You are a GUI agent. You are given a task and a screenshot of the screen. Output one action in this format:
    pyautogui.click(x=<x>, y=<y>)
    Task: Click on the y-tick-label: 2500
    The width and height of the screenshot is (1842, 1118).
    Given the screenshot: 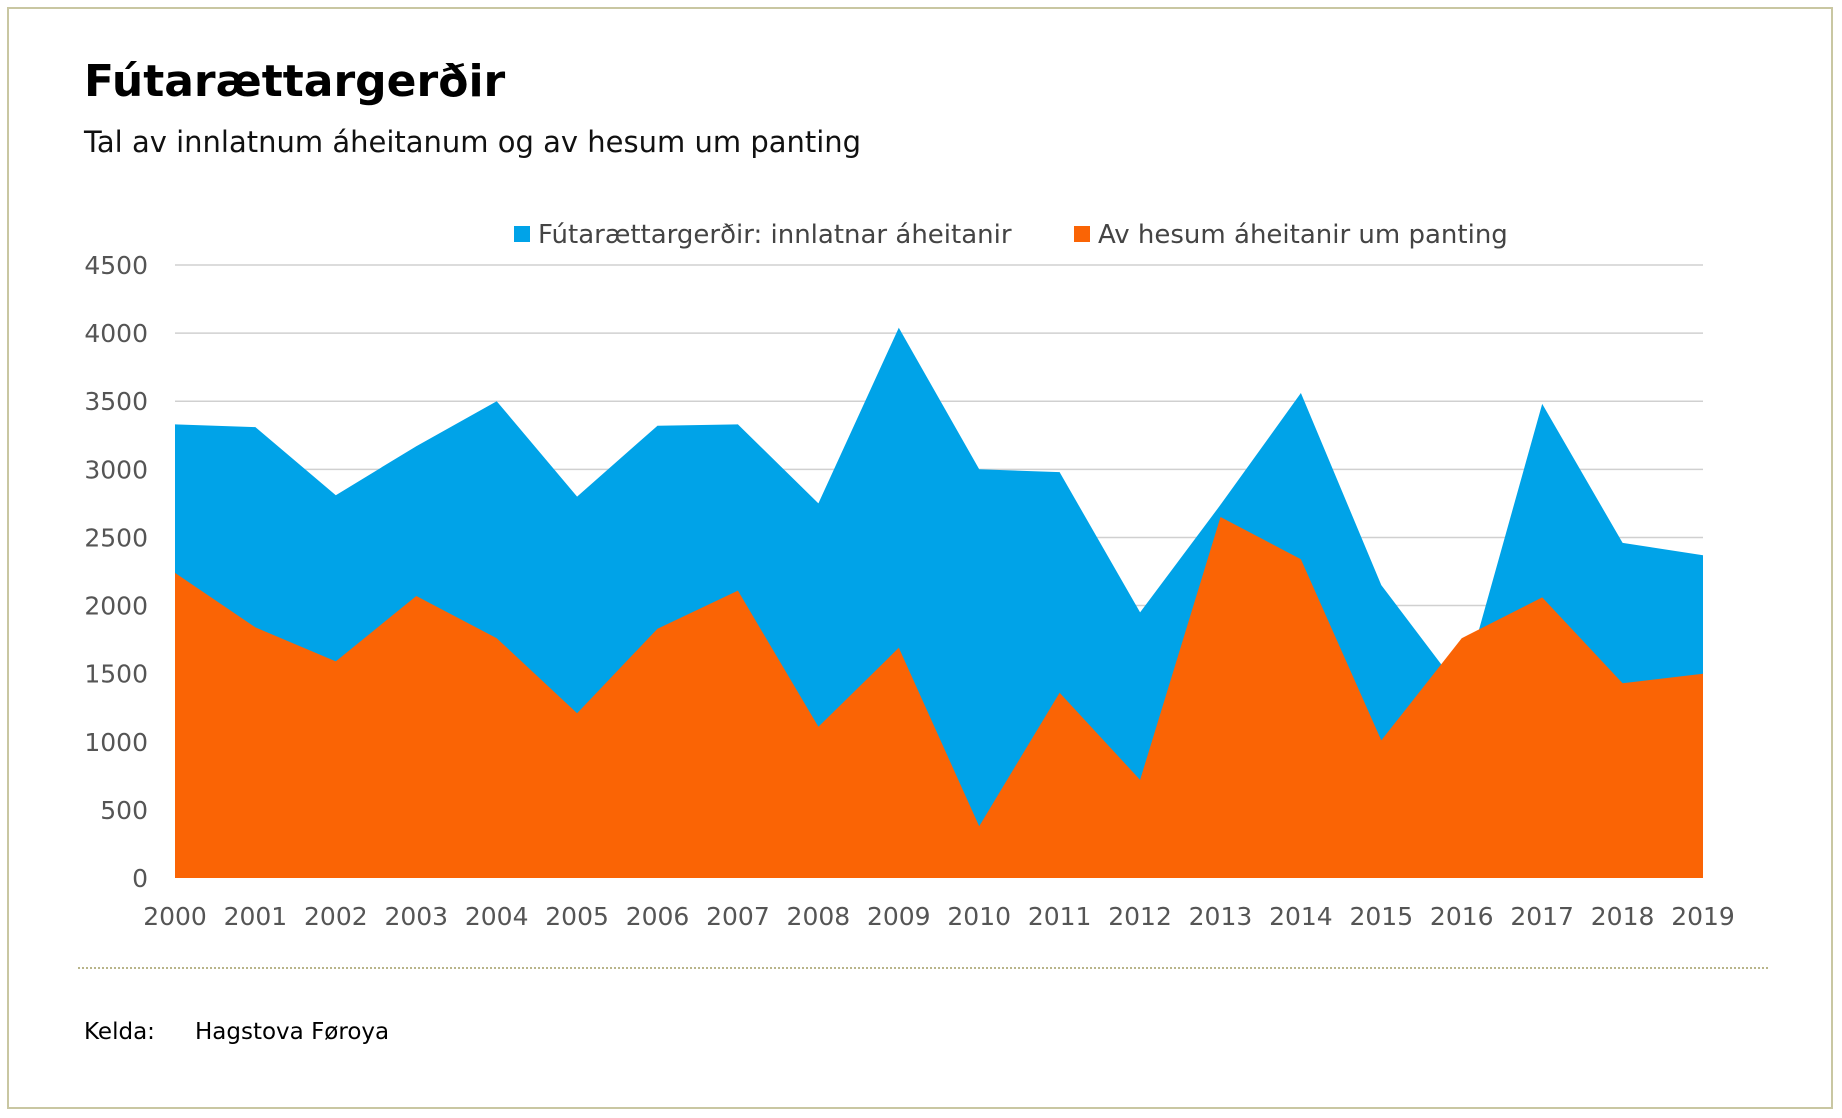 What is the action you would take?
    pyautogui.click(x=116, y=537)
    